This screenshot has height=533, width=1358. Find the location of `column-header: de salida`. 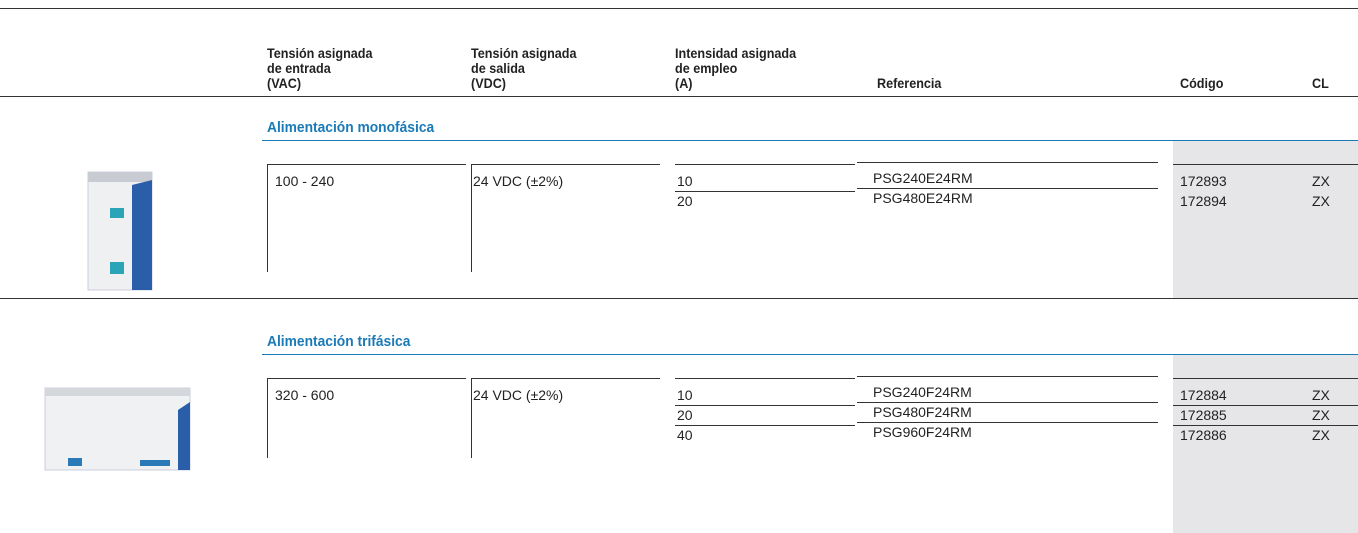

column-header: de salida is located at coordinates (498, 68).